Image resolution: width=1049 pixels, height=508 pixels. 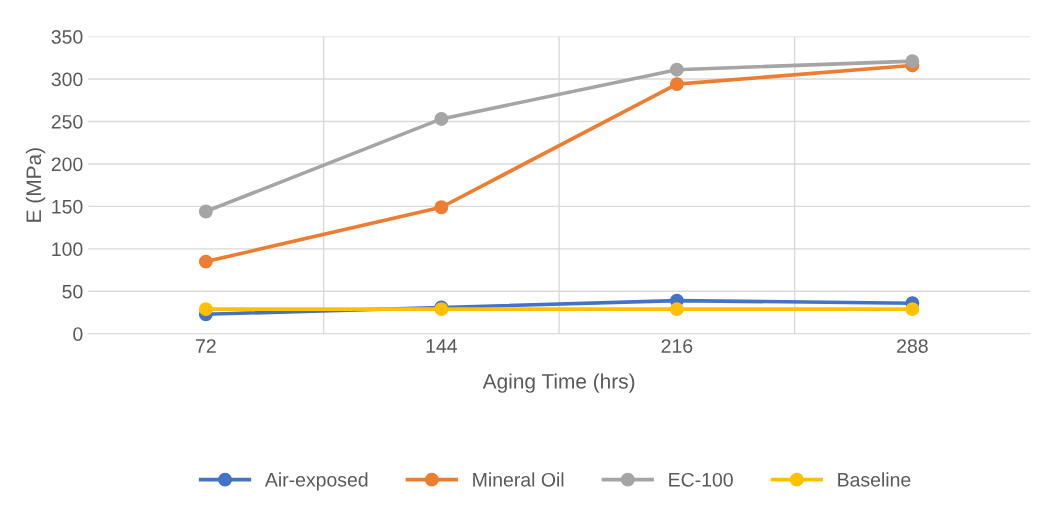 What do you see at coordinates (874, 479) in the screenshot?
I see `legend-label: Baseline` at bounding box center [874, 479].